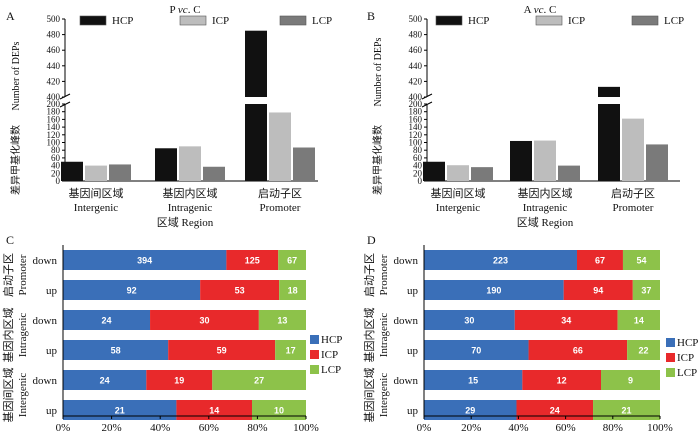 The image size is (700, 446). What do you see at coordinates (54, 19) in the screenshot?
I see `y-tick-label-upper: 500` at bounding box center [54, 19].